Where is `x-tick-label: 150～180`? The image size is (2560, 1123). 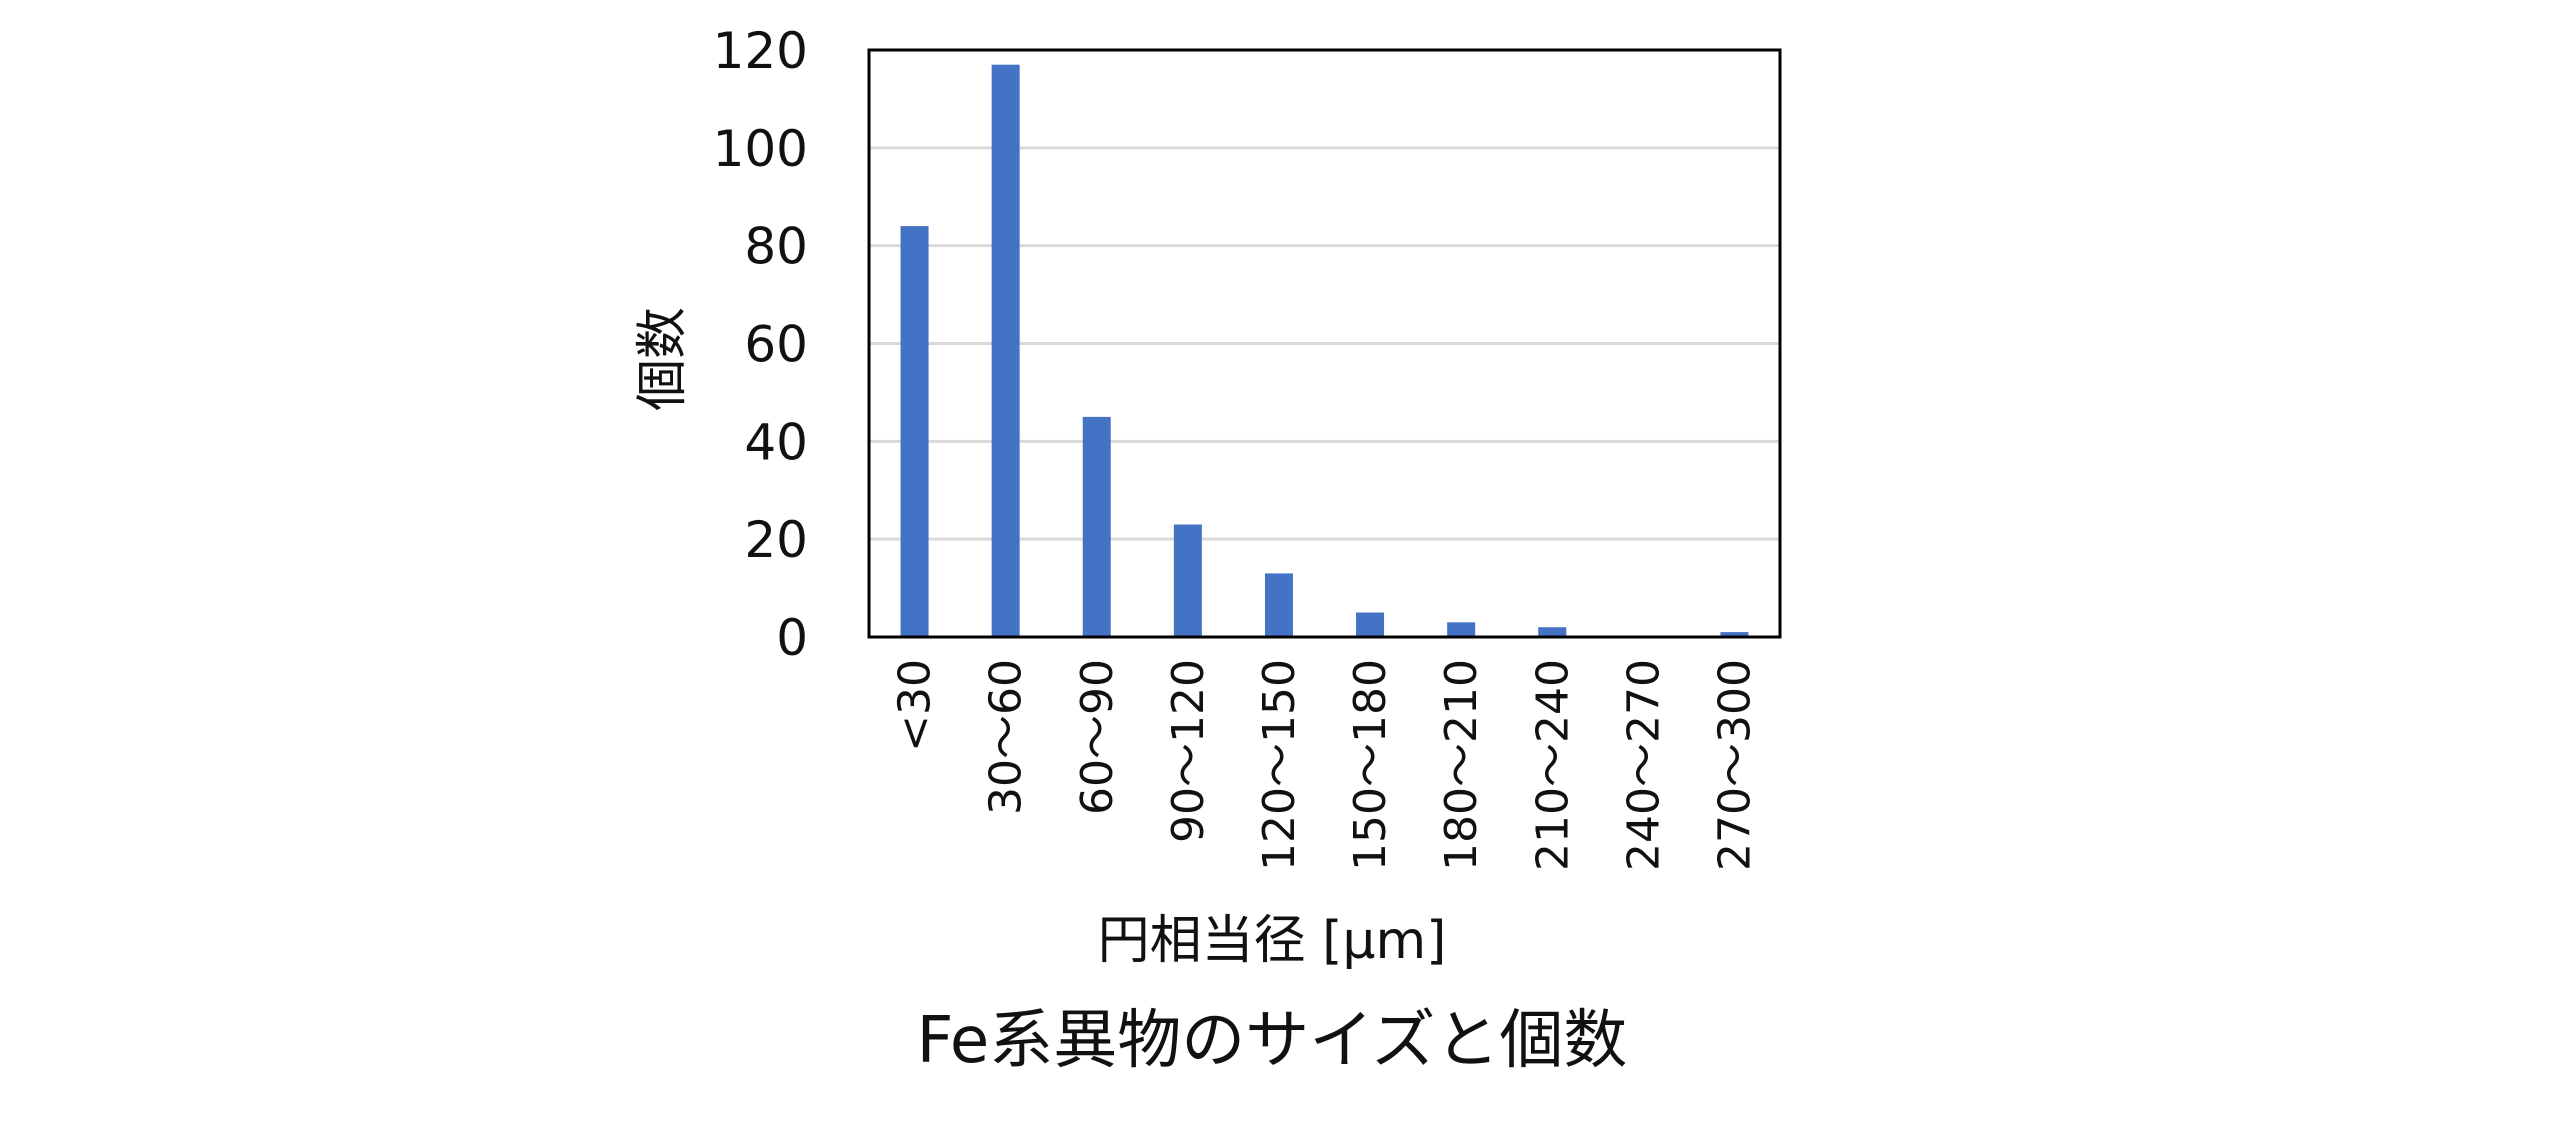 x-tick-label: 150～180 is located at coordinates (1370, 765).